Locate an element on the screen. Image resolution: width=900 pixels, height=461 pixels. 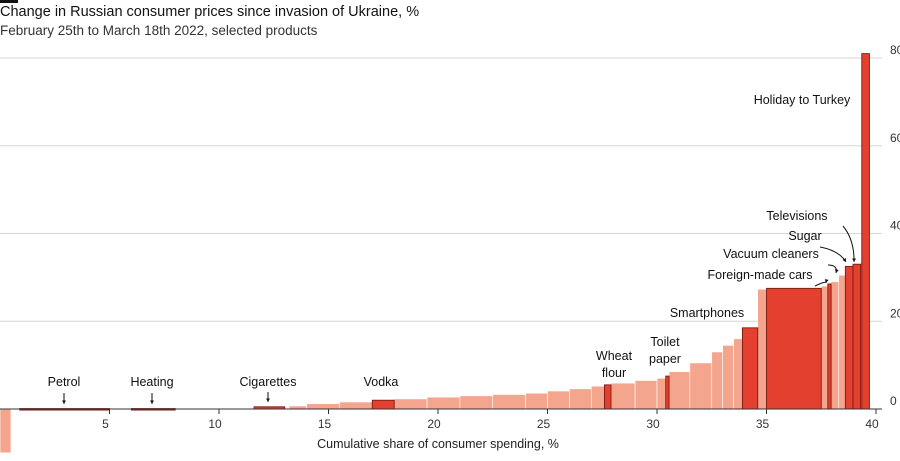
annotation-holiday-to-turkey: Holiday to Turkey is located at coordinates (802, 100).